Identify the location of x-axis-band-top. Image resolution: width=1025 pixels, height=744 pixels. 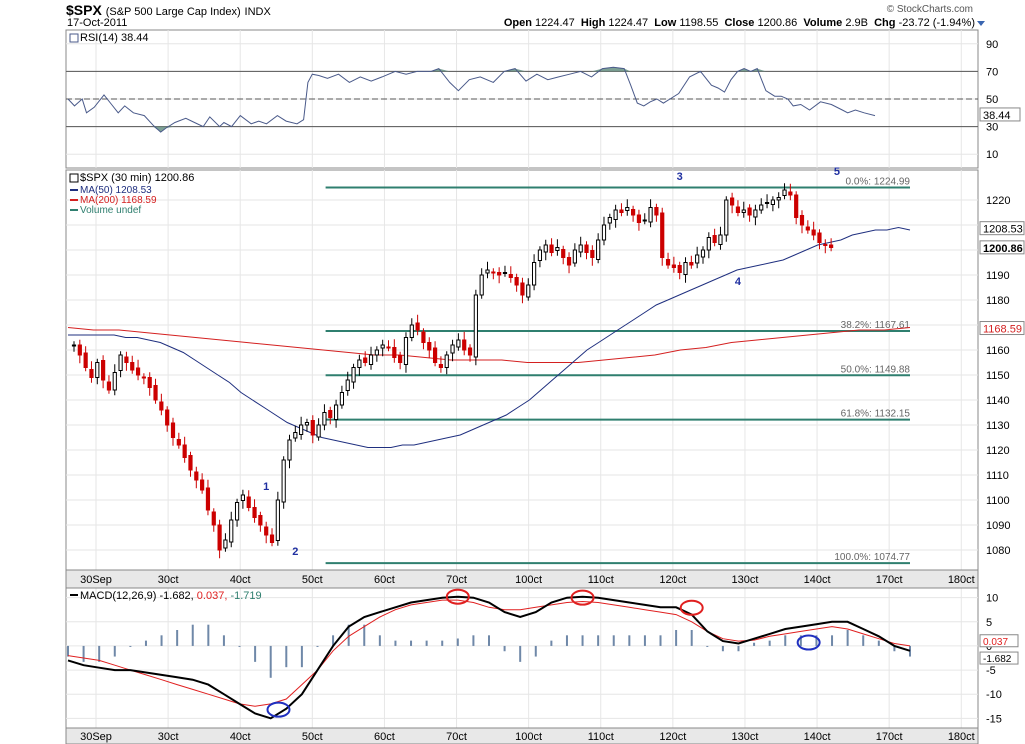
(522, 579).